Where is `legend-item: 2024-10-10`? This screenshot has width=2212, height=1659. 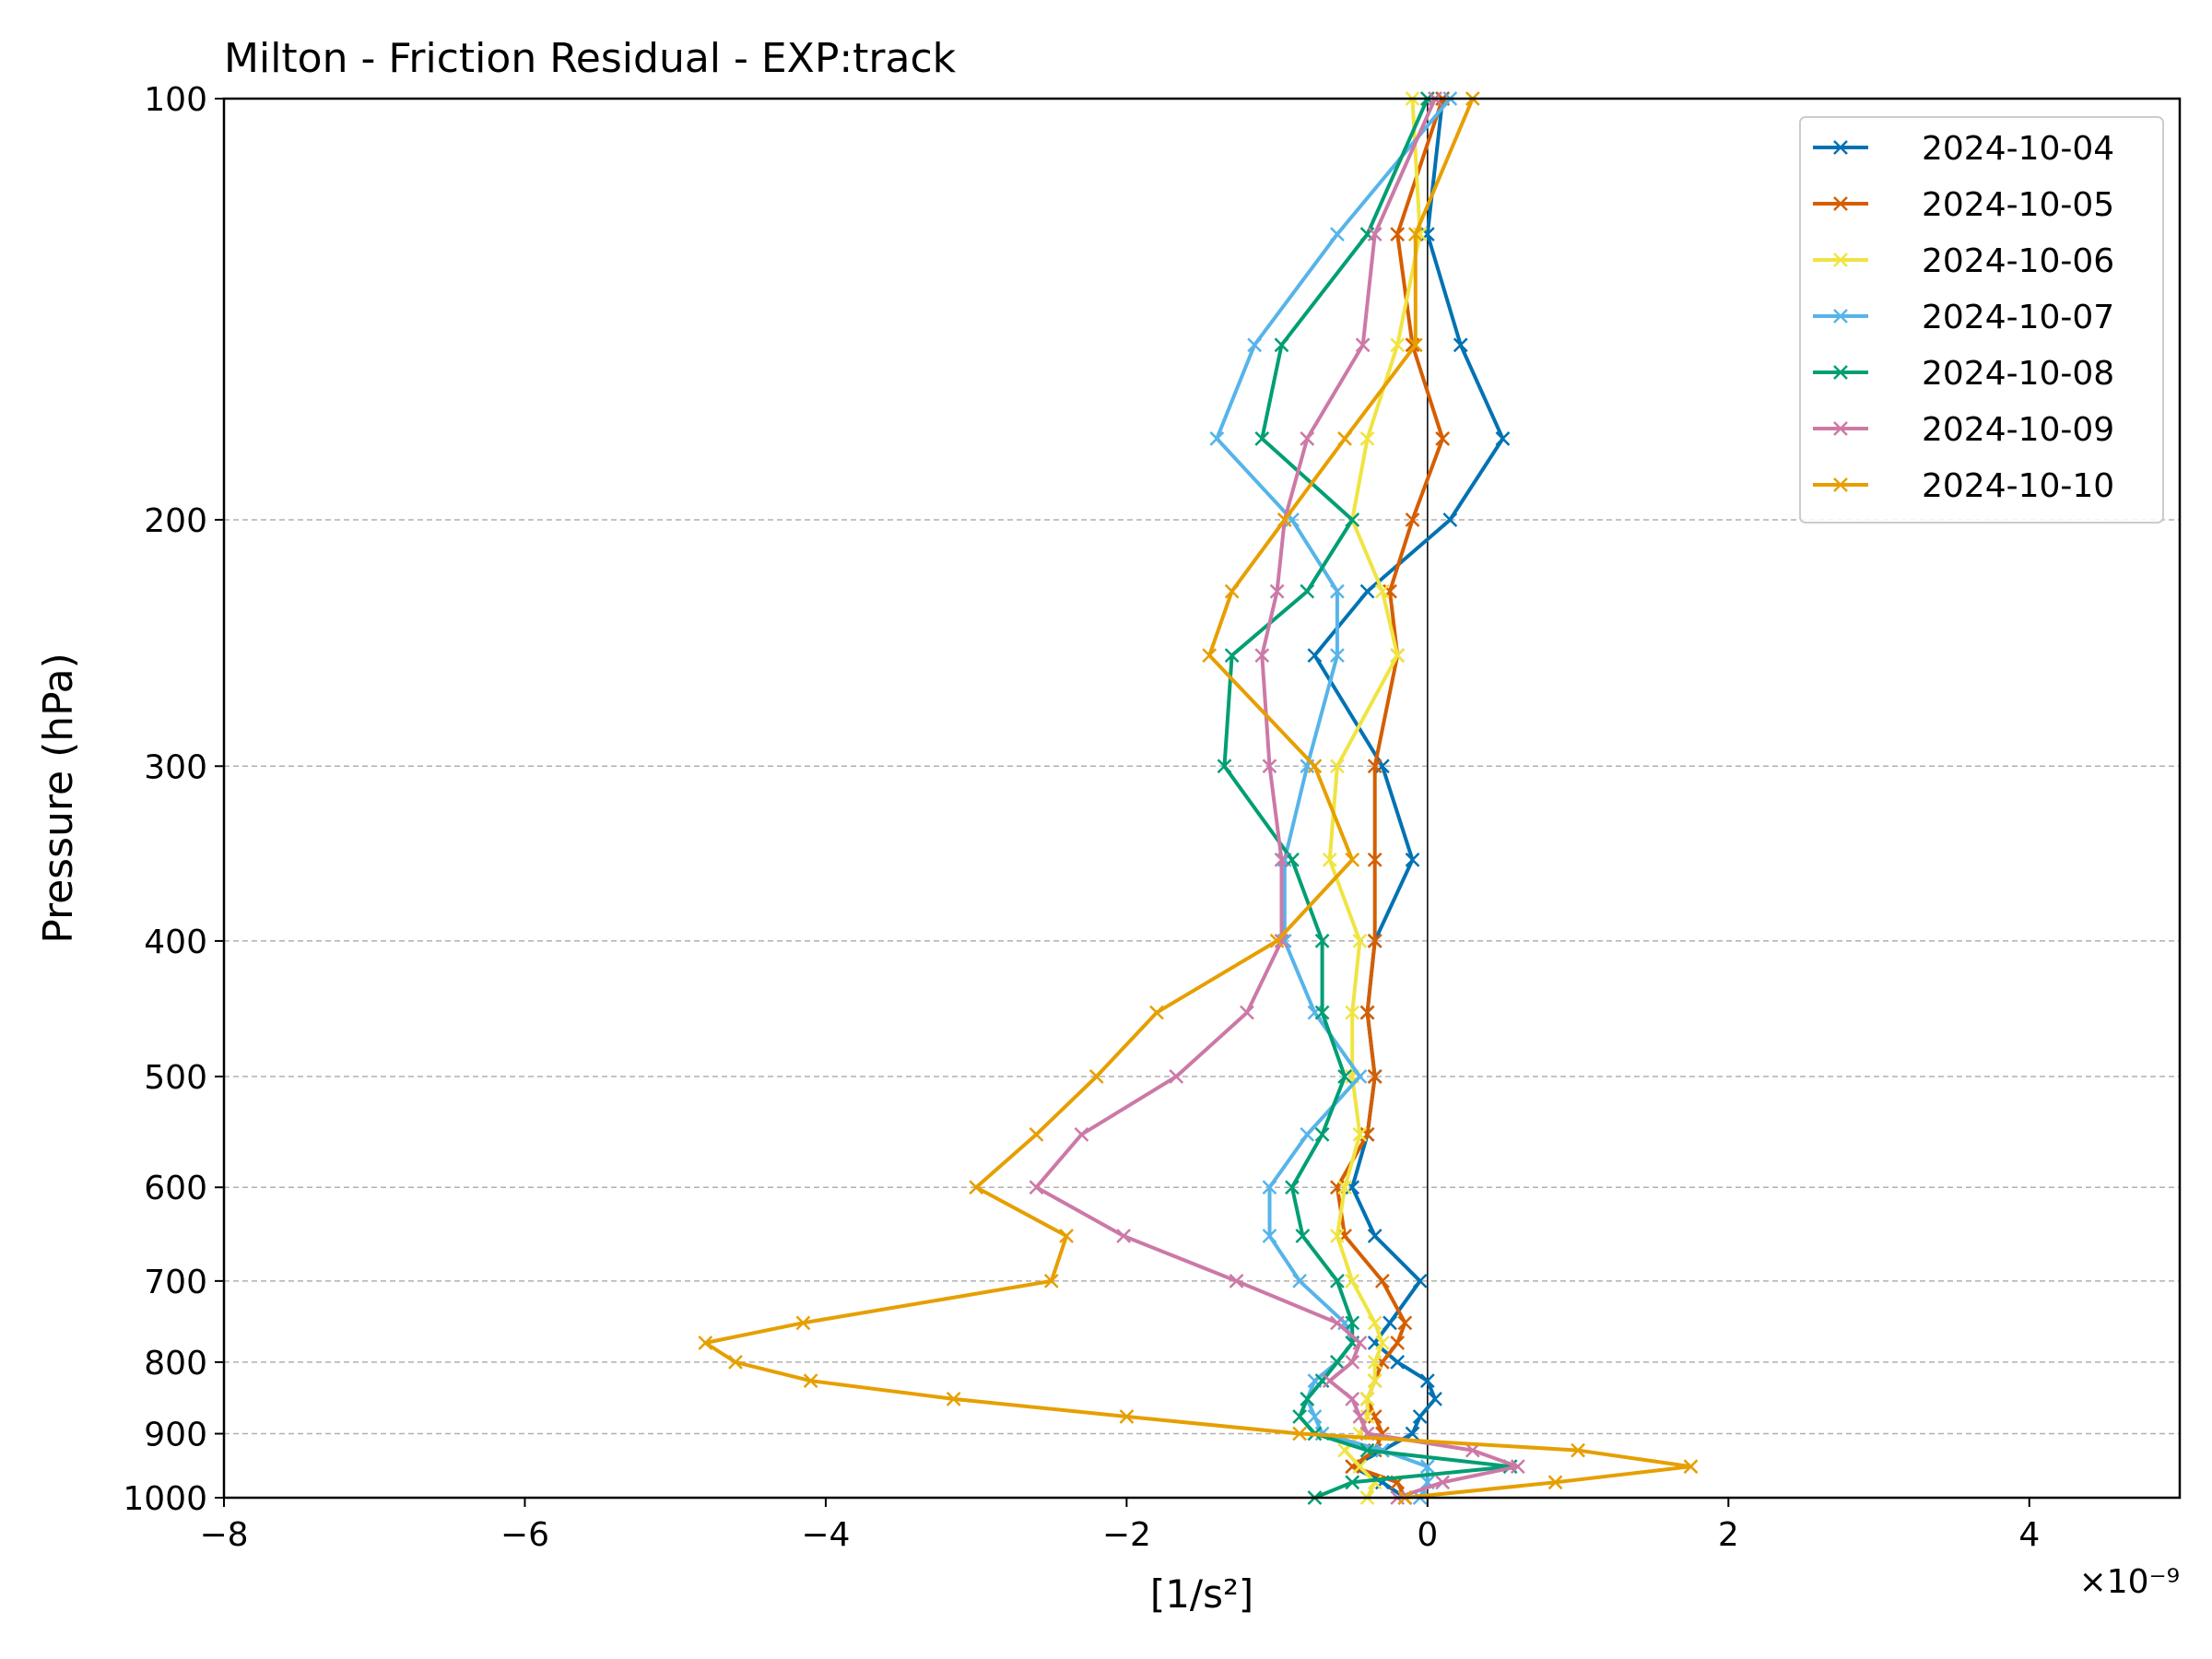 legend-item: 2024-10-10 is located at coordinates (1963, 486).